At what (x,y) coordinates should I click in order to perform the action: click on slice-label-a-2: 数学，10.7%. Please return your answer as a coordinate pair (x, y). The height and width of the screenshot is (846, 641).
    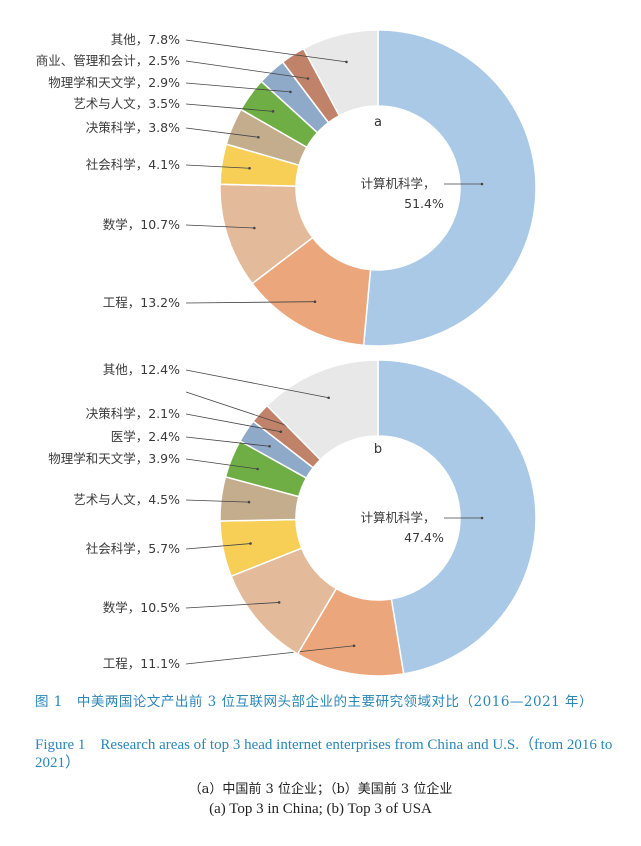
    Looking at the image, I should click on (141, 224).